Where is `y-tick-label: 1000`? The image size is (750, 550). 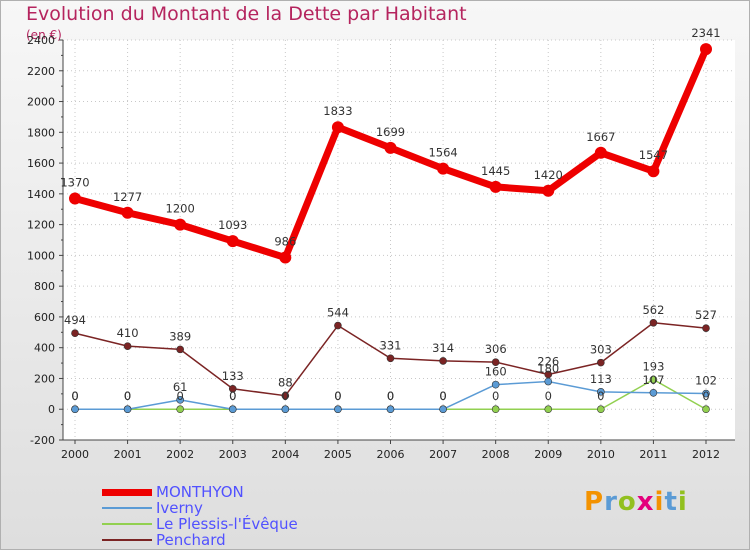
y-tick-label: 1000 is located at coordinates (41, 255).